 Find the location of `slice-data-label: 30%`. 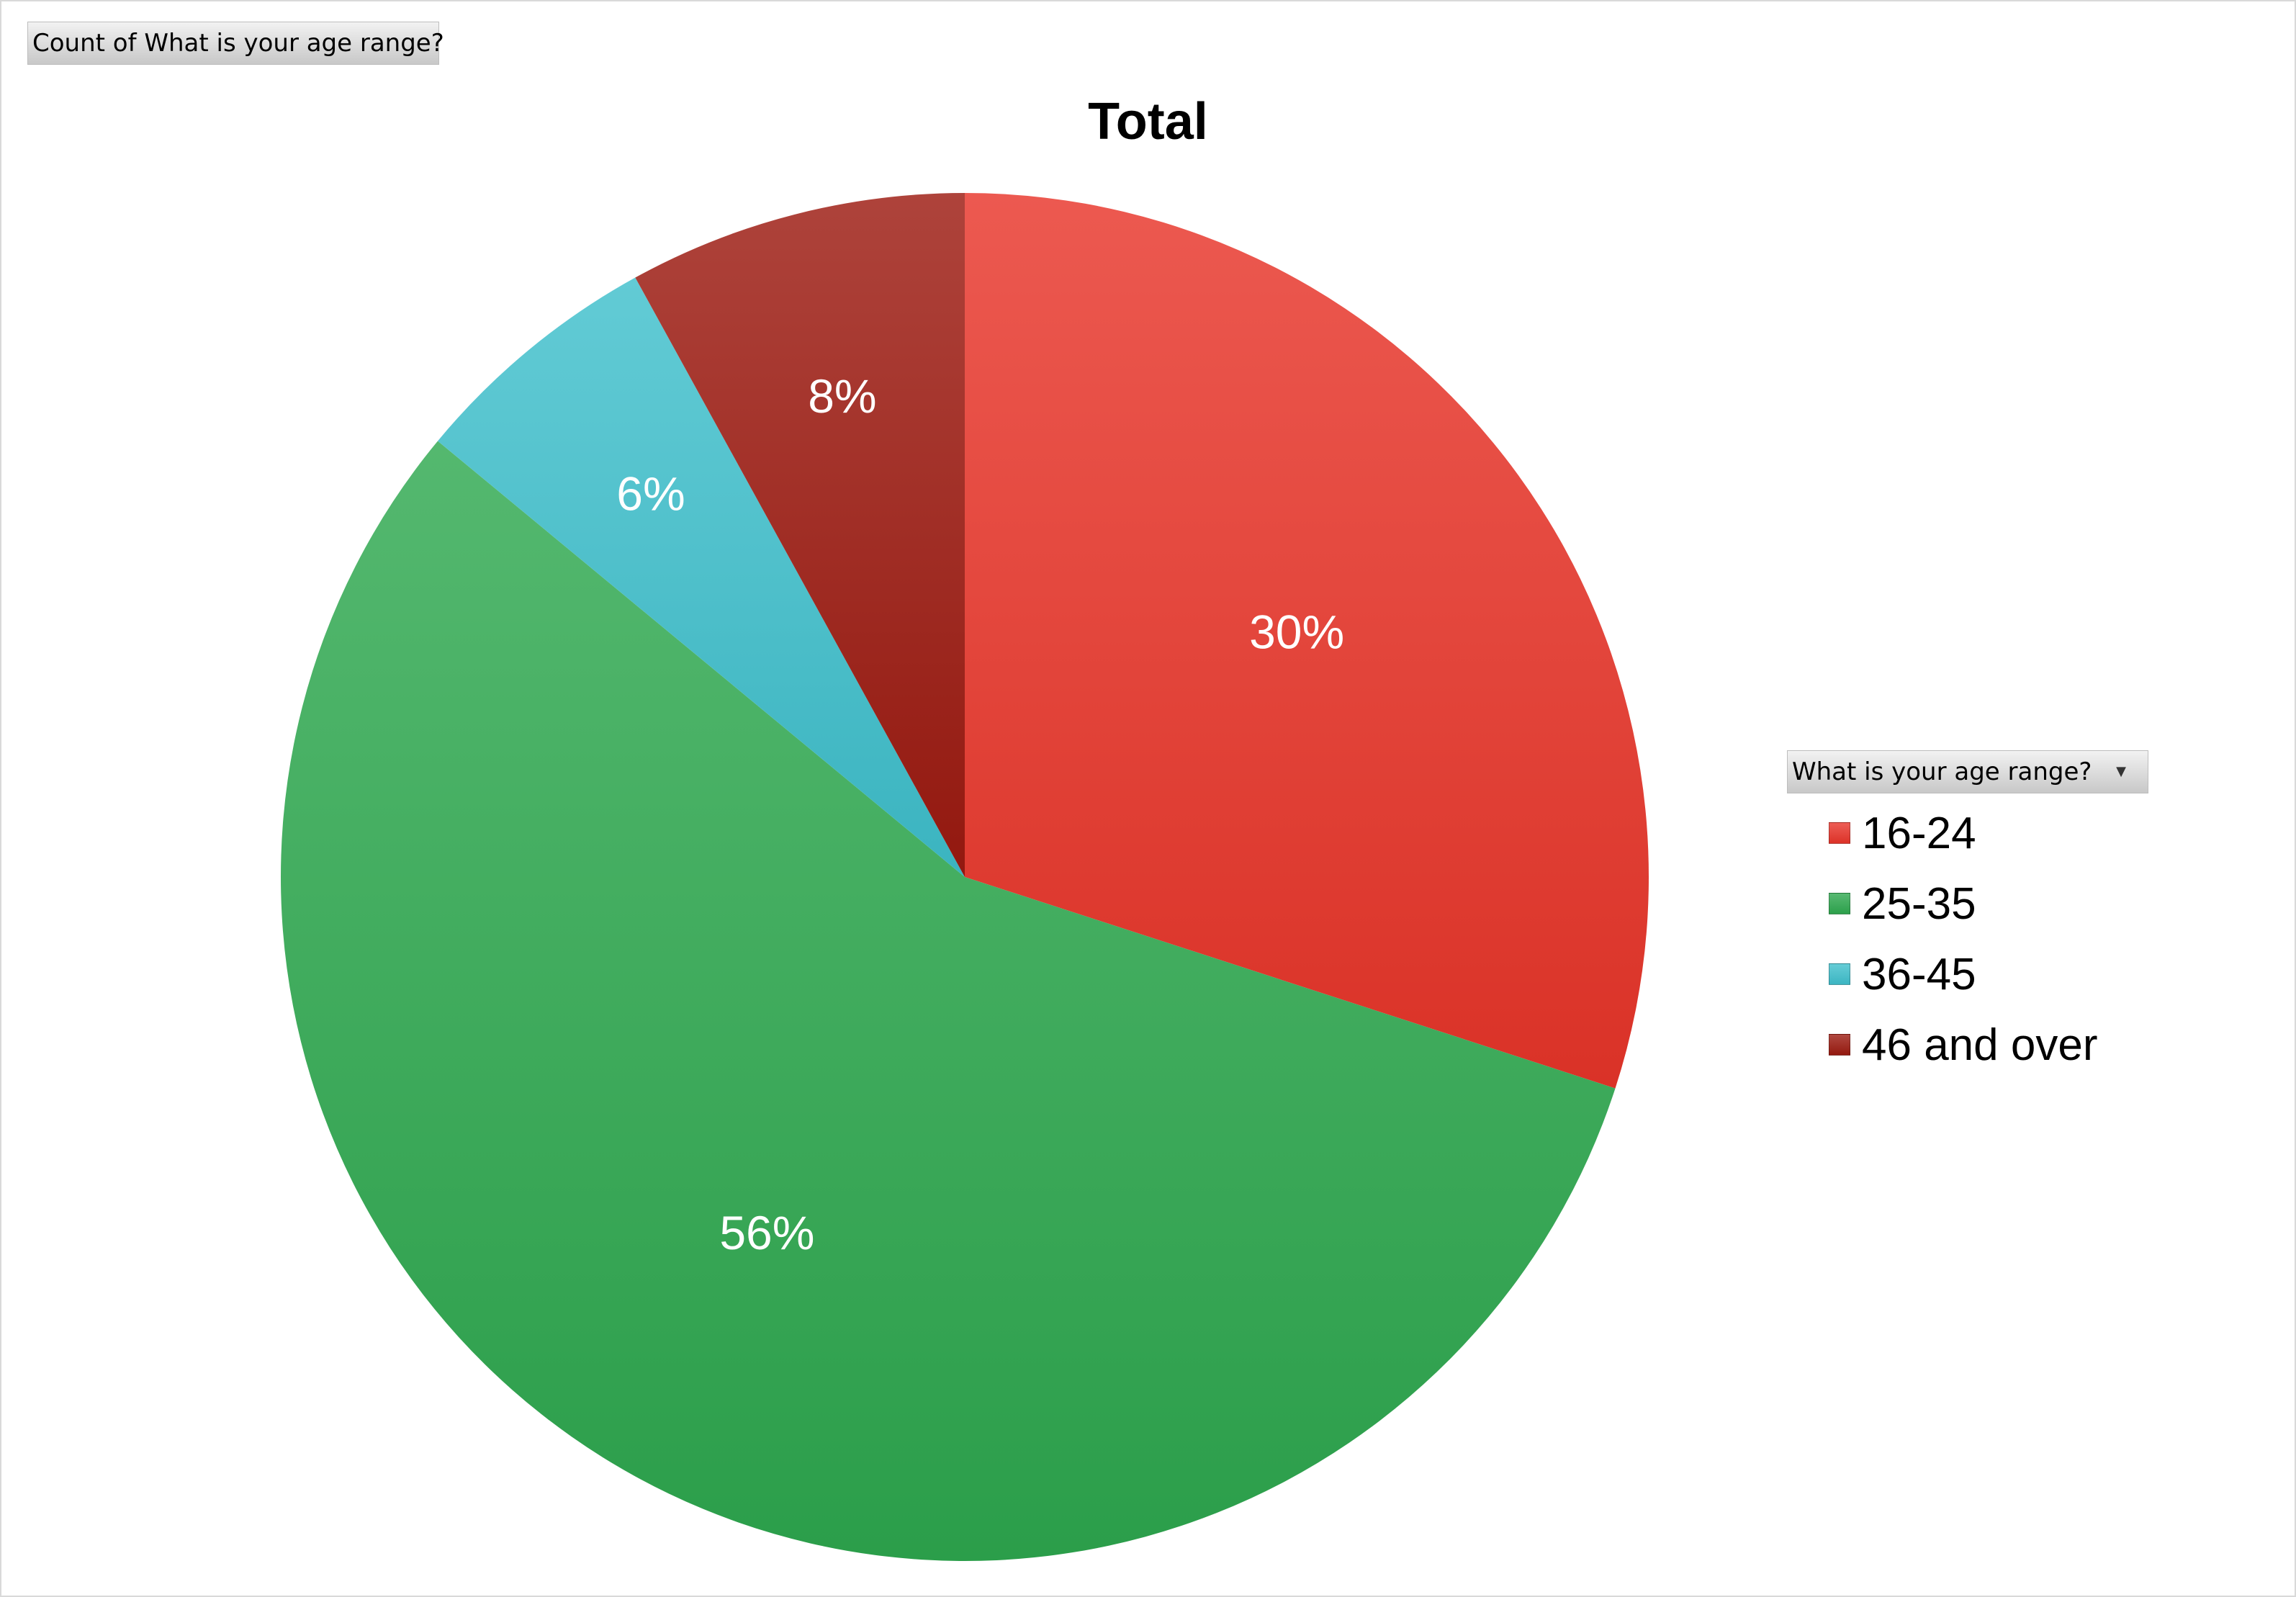

slice-data-label: 30% is located at coordinates (1297, 631).